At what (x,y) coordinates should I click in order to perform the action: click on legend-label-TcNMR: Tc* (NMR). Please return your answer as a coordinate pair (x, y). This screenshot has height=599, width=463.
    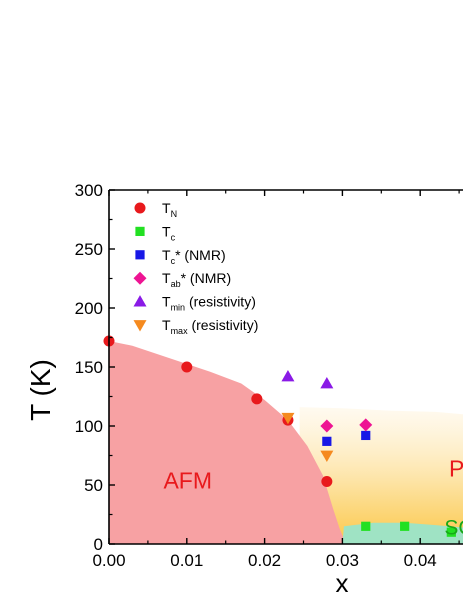
    Looking at the image, I should click on (194, 256).